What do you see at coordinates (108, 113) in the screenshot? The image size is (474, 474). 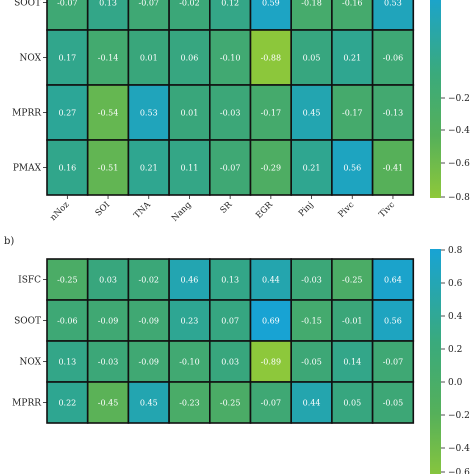 I see `cell-value-label: -0.54` at bounding box center [108, 113].